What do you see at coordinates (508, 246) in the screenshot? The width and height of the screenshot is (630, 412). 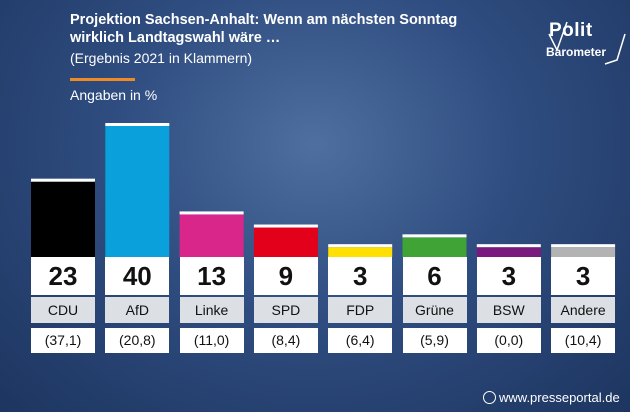 I see `bar-cap-bsw` at bounding box center [508, 246].